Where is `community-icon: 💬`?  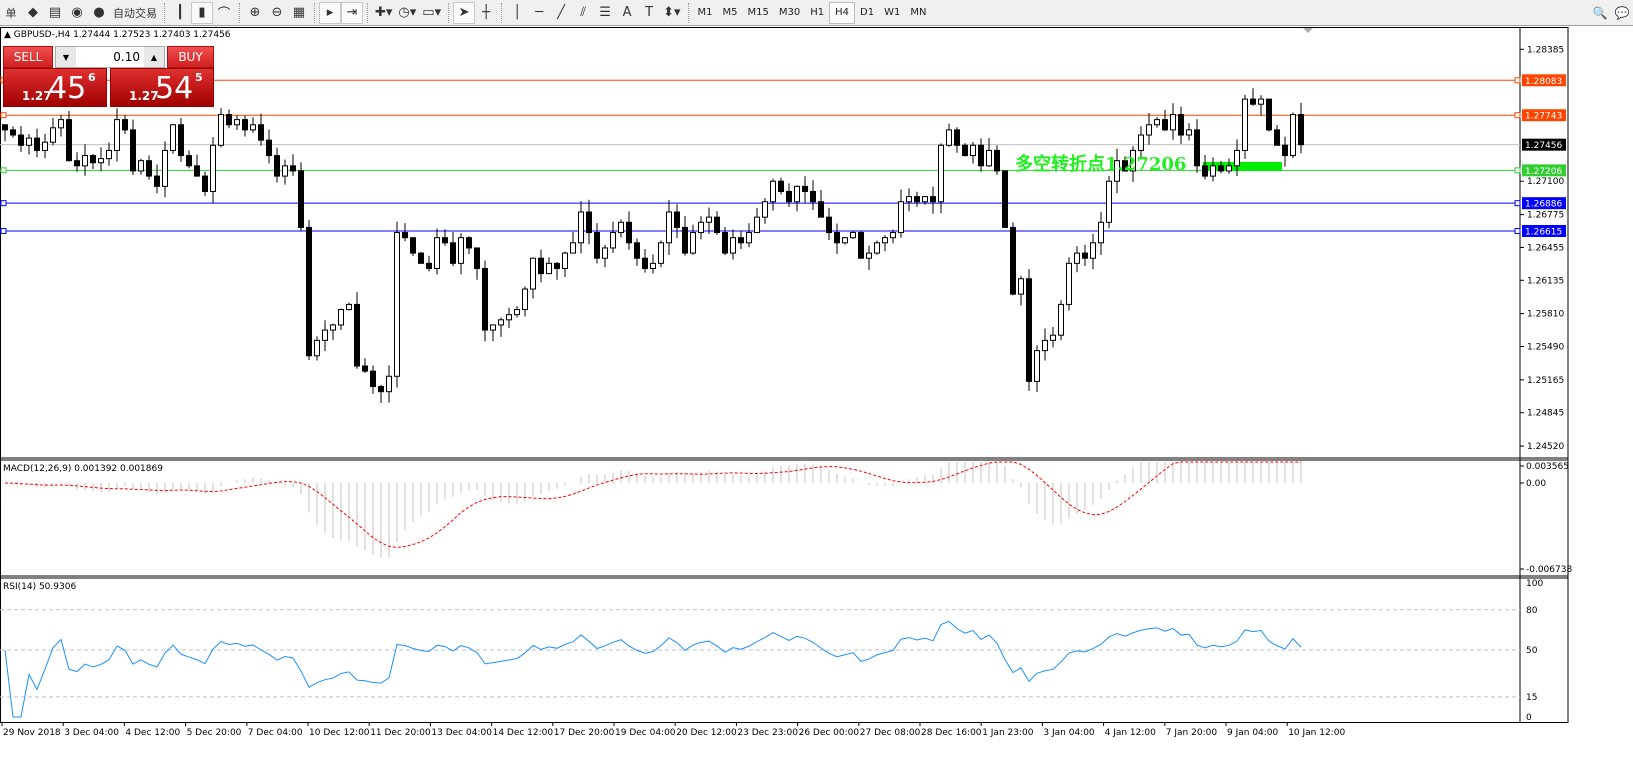 community-icon: 💬 is located at coordinates (1622, 12).